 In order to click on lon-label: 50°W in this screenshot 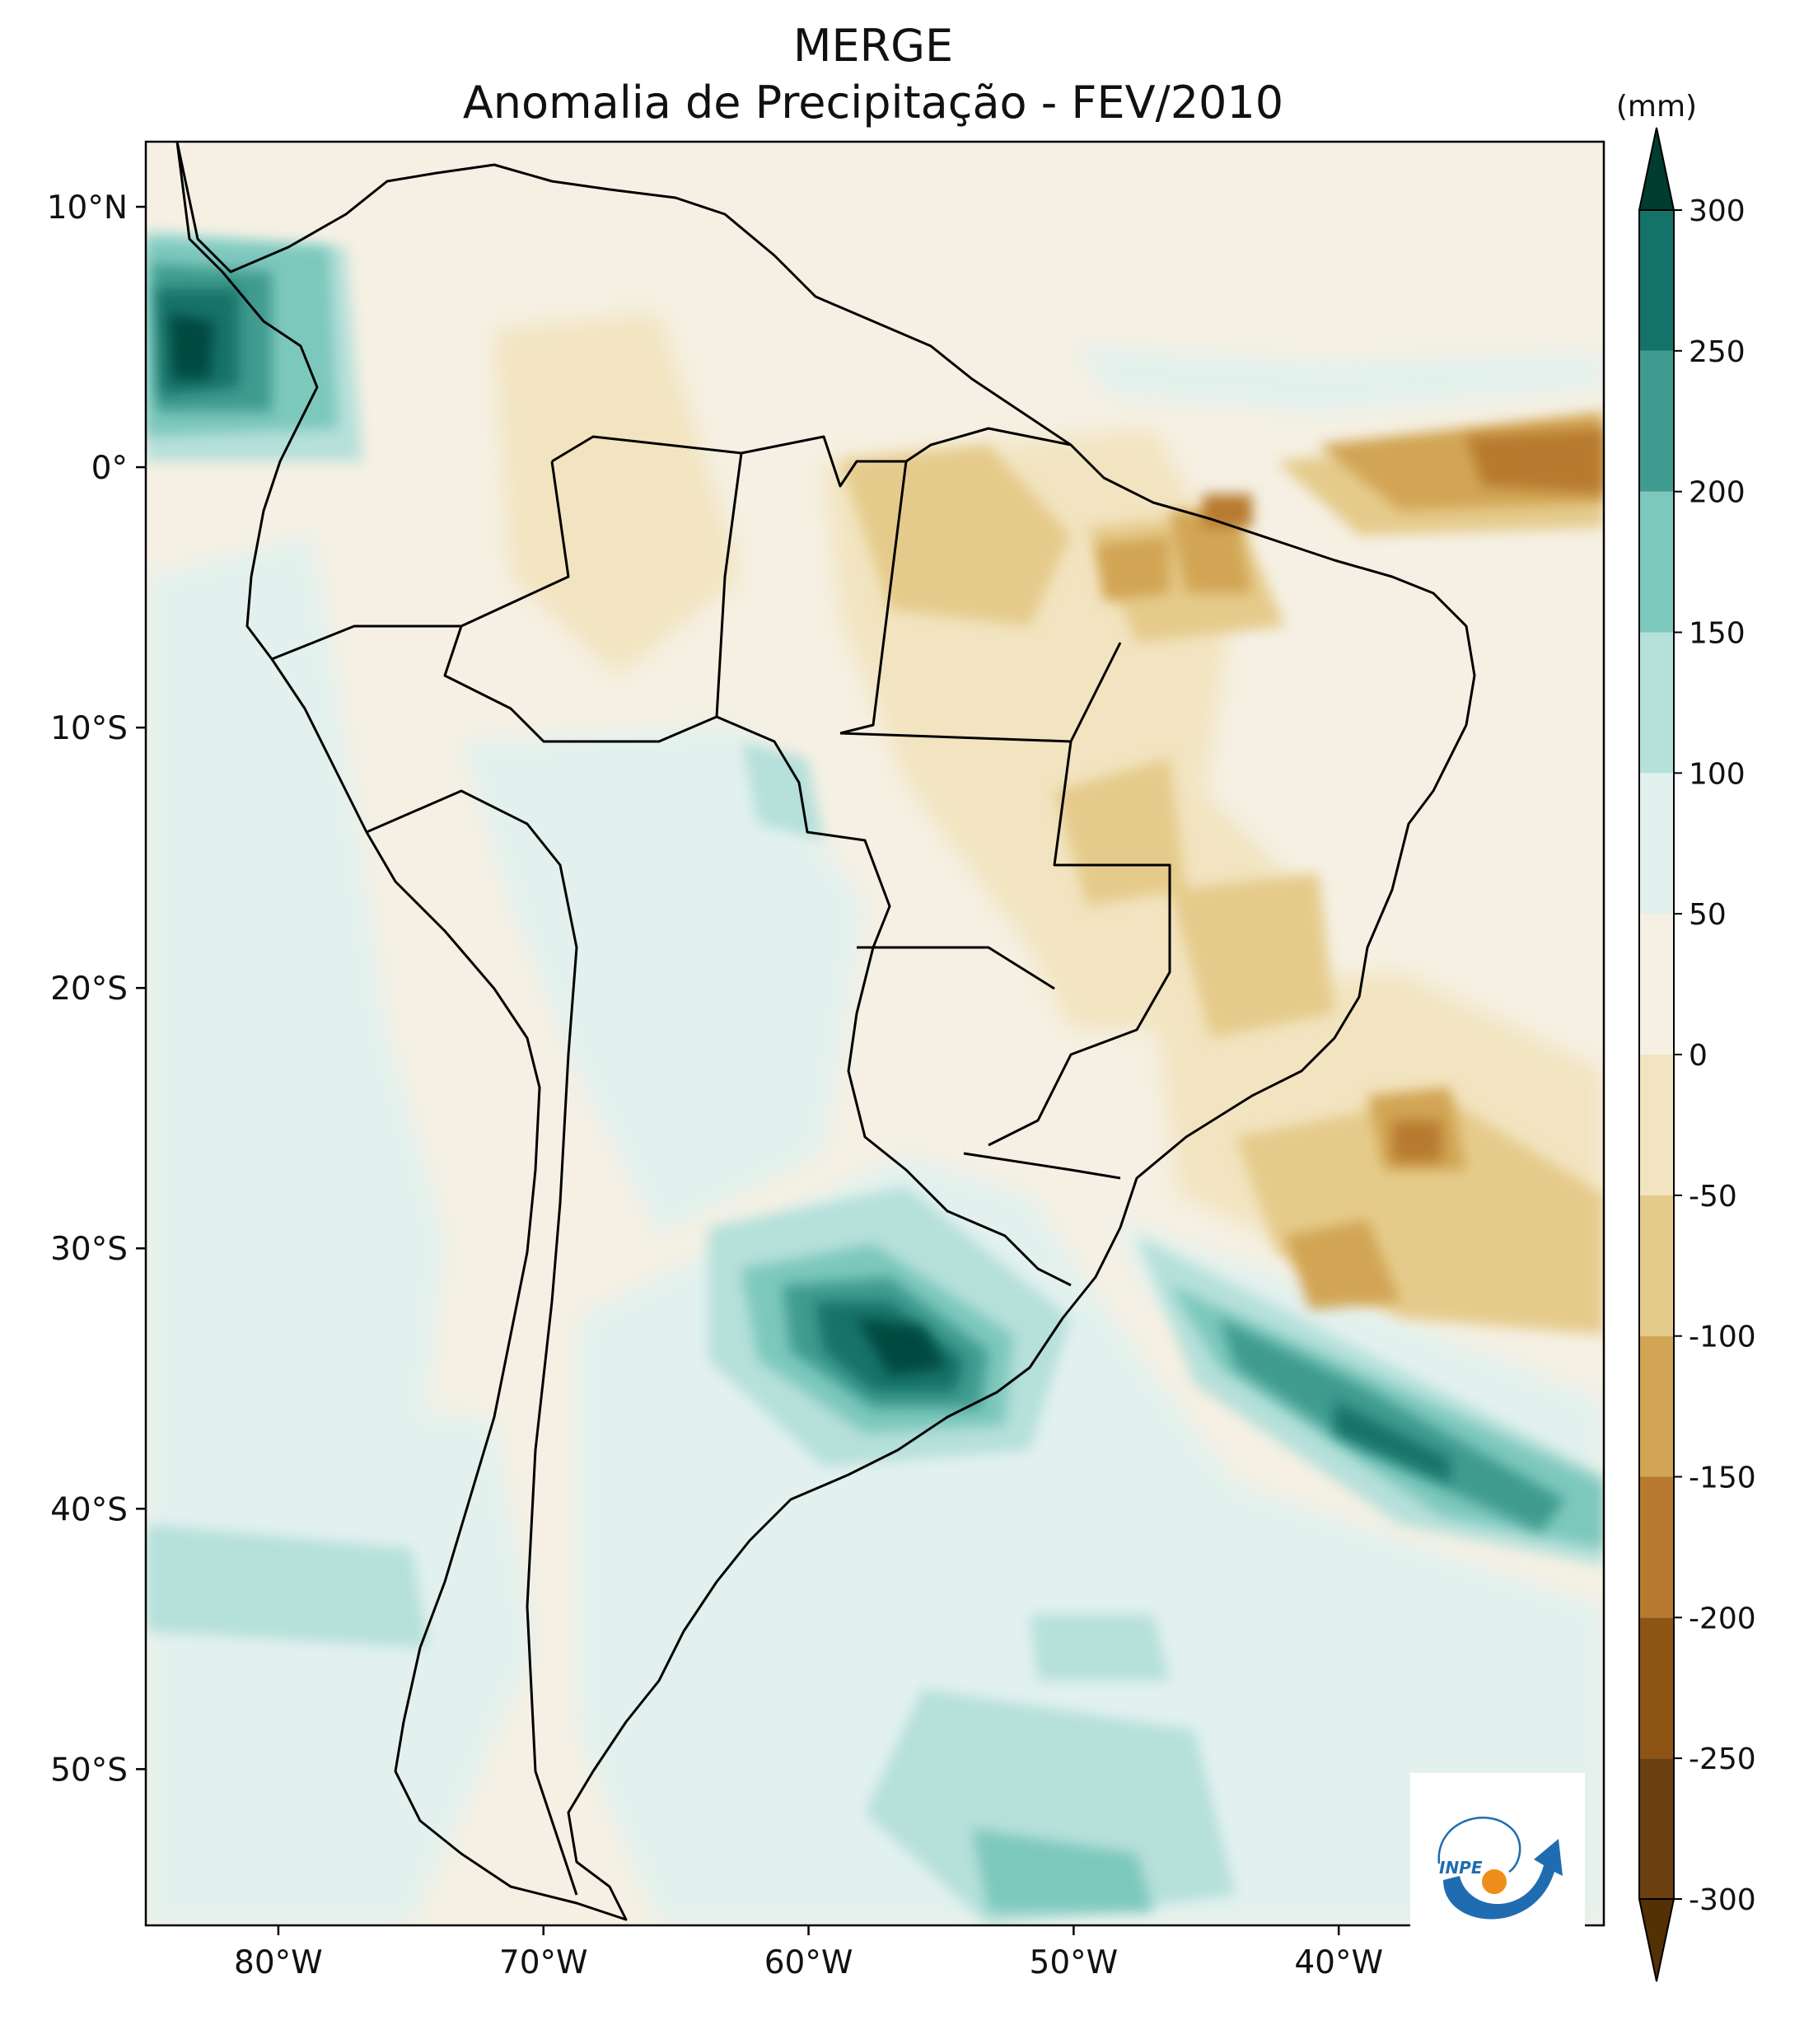, I will do `click(1074, 1962)`.